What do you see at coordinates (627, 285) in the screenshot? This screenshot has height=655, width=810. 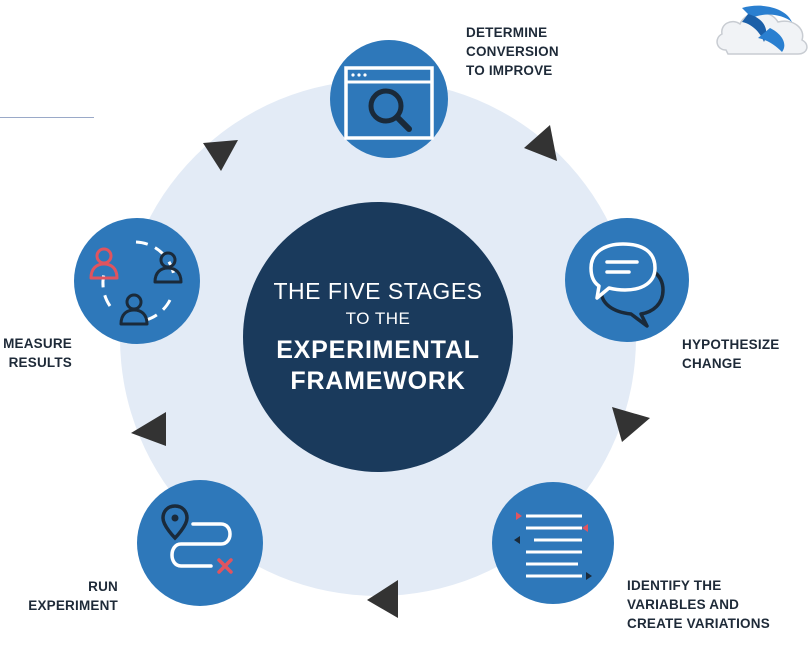 I see `speech-bubbles-icon` at bounding box center [627, 285].